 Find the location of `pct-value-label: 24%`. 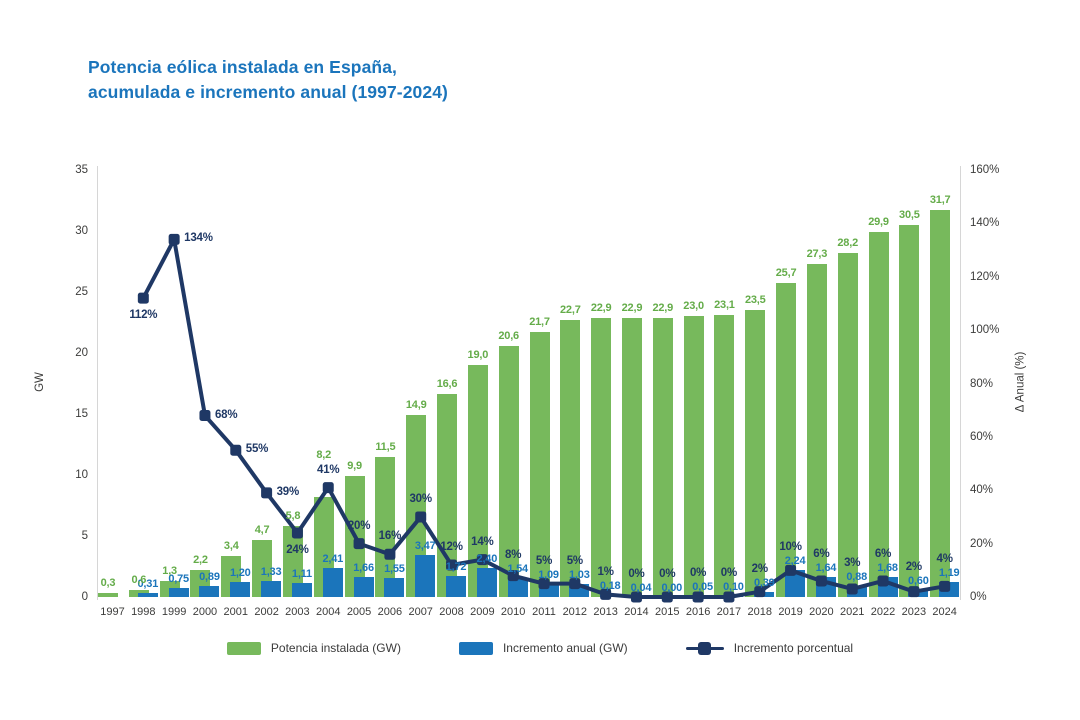

pct-value-label: 24% is located at coordinates (297, 549).